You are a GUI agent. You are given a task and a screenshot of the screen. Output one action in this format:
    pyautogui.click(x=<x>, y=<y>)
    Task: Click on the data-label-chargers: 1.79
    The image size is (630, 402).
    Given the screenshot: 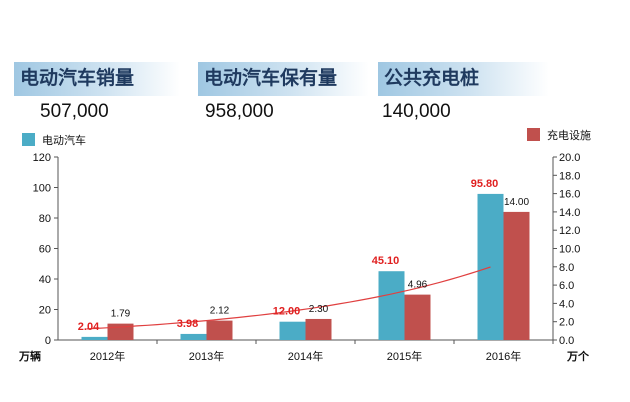 What is the action you would take?
    pyautogui.click(x=121, y=314)
    